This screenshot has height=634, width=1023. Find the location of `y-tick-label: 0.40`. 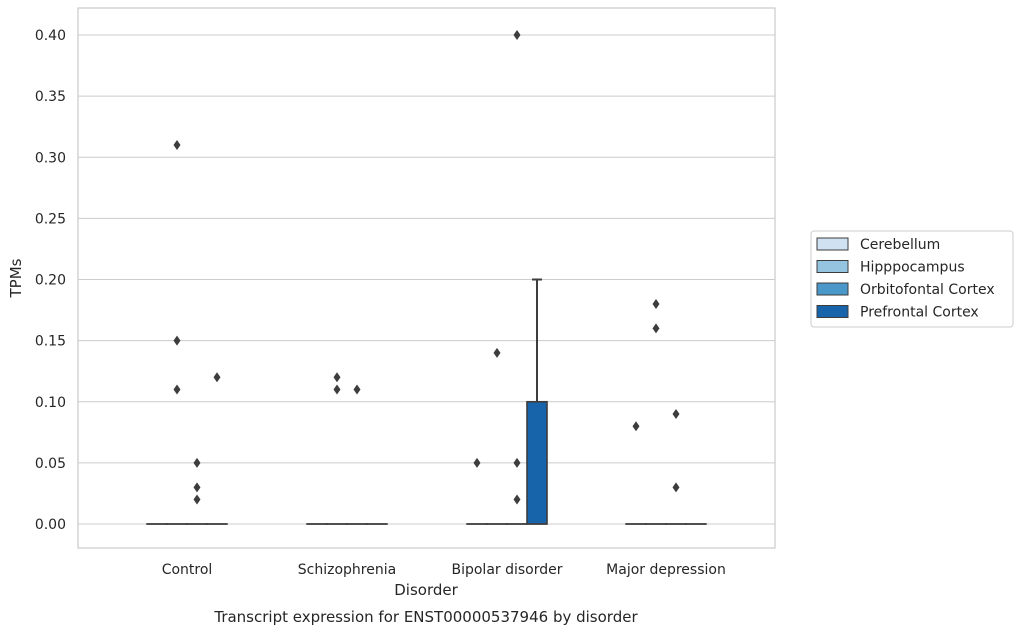

y-tick-label: 0.40 is located at coordinates (50, 36).